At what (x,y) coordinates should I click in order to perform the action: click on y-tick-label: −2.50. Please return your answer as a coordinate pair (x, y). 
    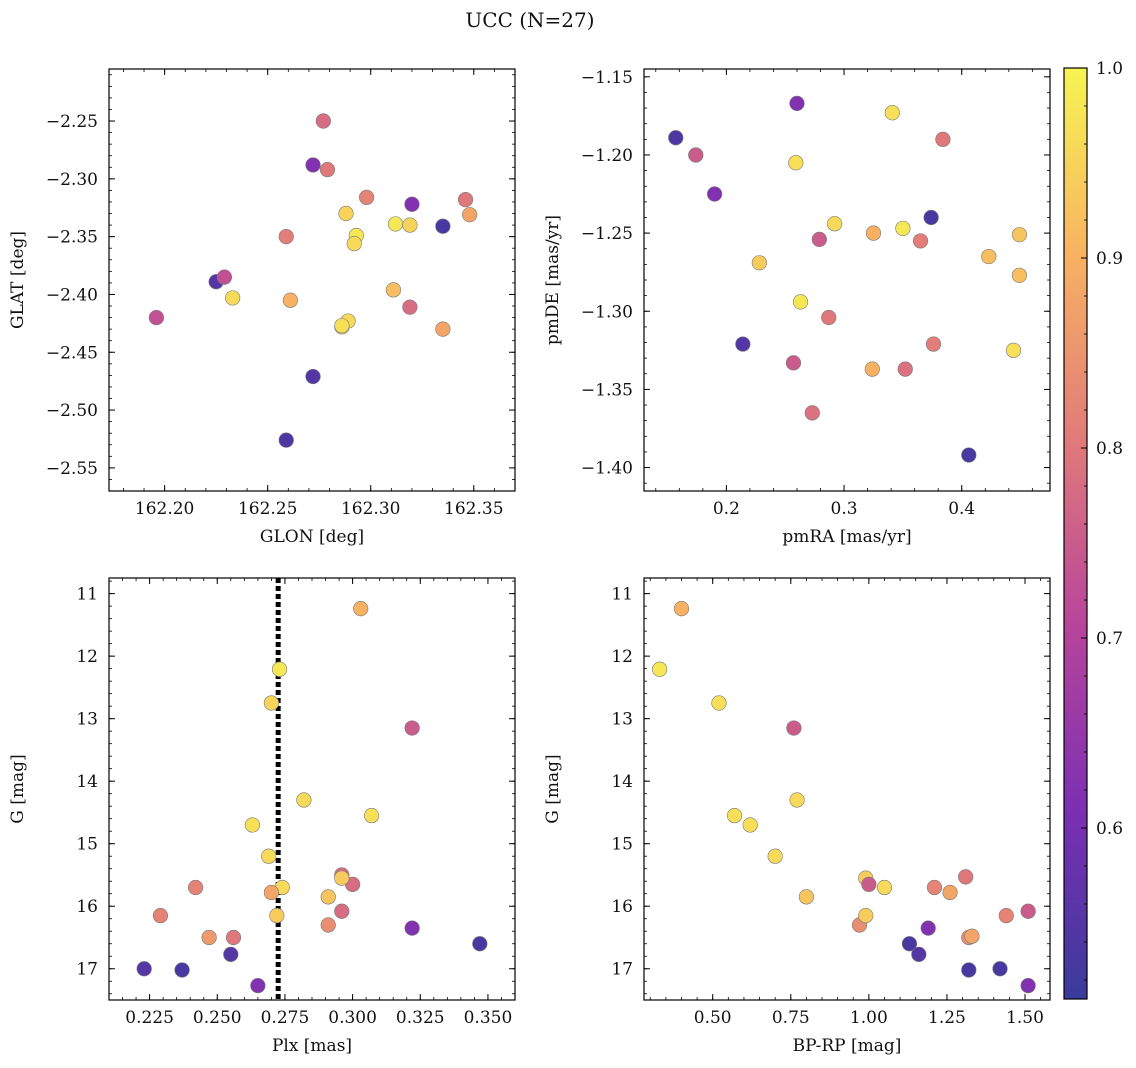
    Looking at the image, I should click on (72, 411).